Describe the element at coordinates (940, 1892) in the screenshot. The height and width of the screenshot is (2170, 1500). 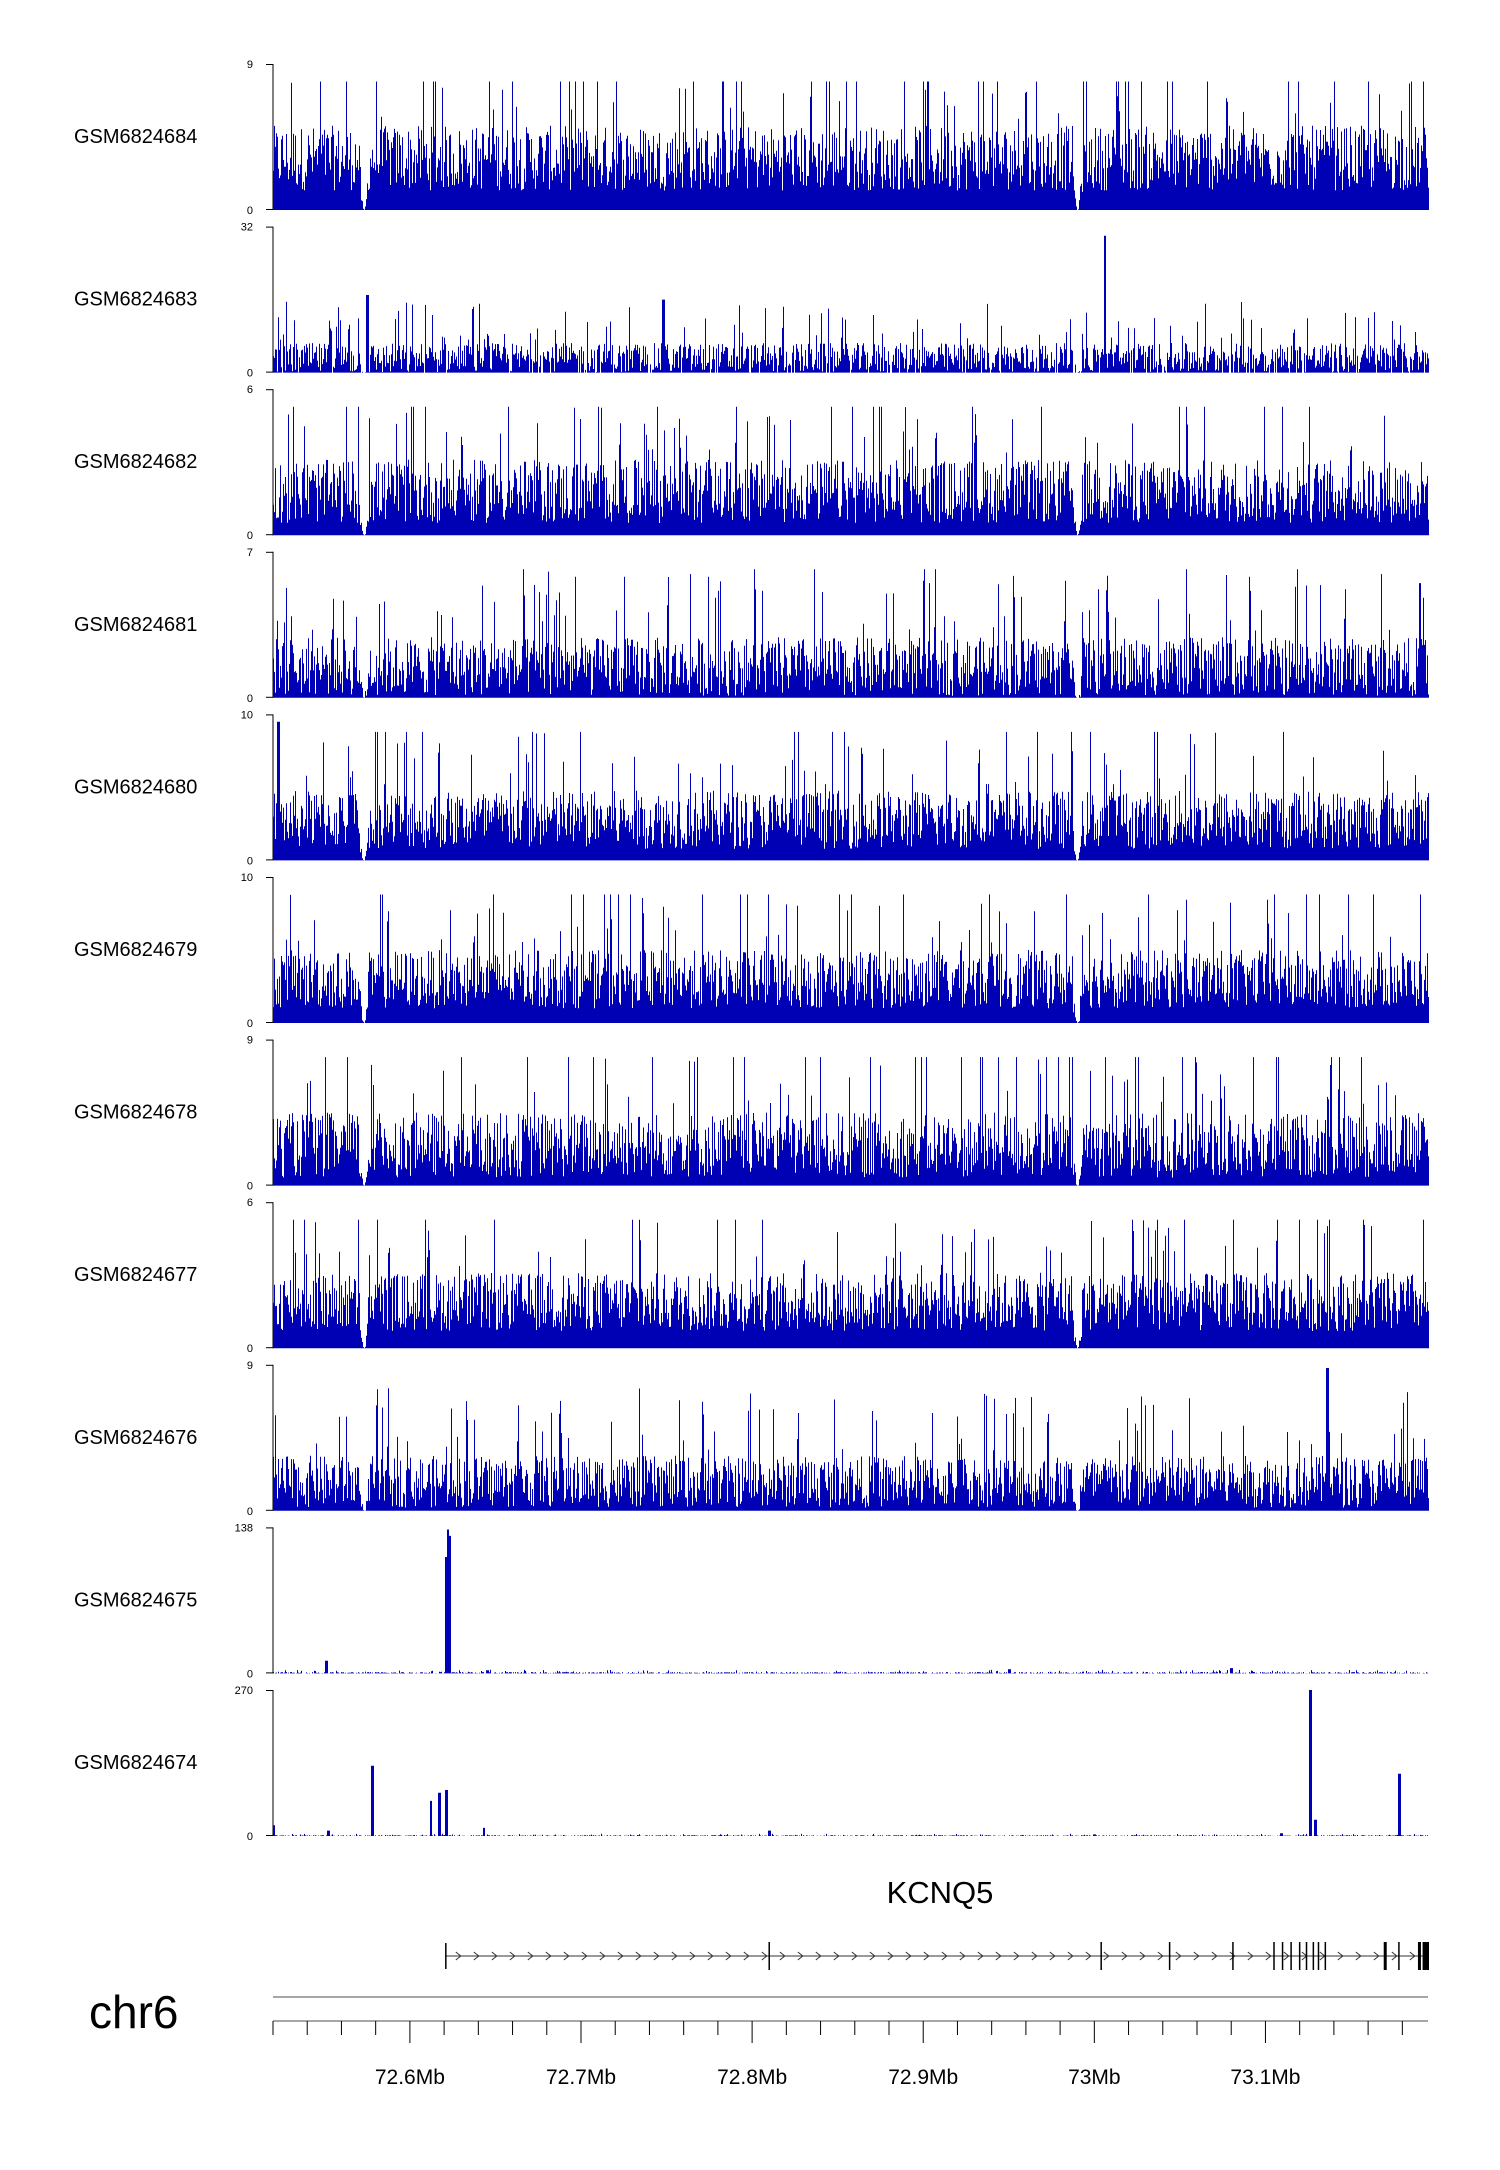
I see `gene-name-label: KCNQ5` at that location.